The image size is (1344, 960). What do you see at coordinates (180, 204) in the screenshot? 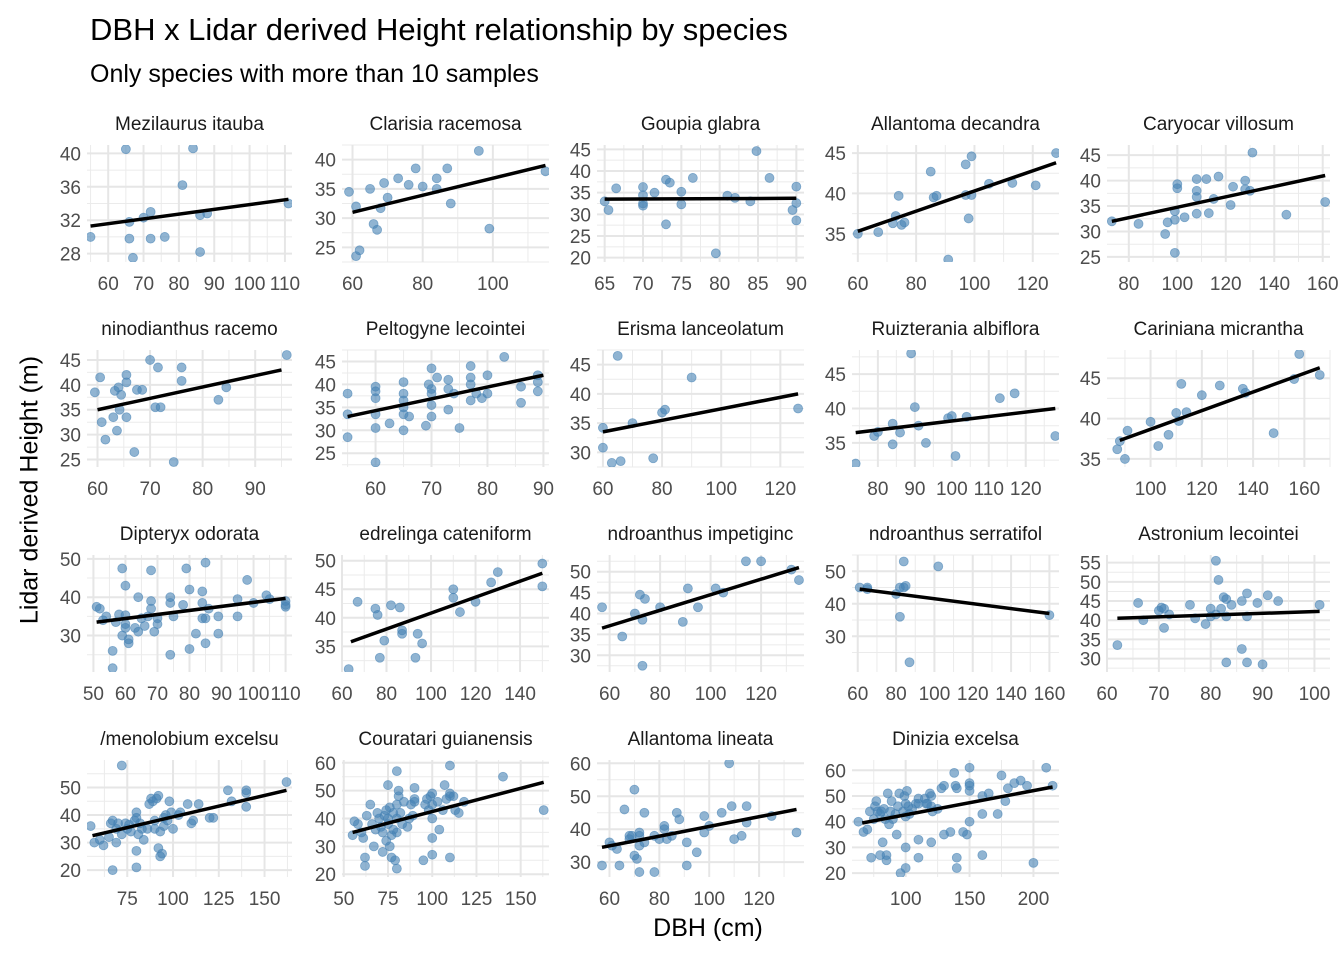
I see `facet-panel: 60 70 80 90 100 110 28 32 36 40 Mezilaurus itauba` at bounding box center [180, 204].